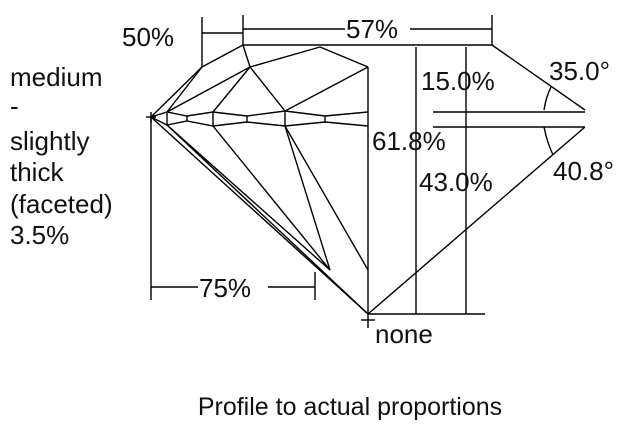  I want to click on girdle-label-4: thick, so click(37, 172).